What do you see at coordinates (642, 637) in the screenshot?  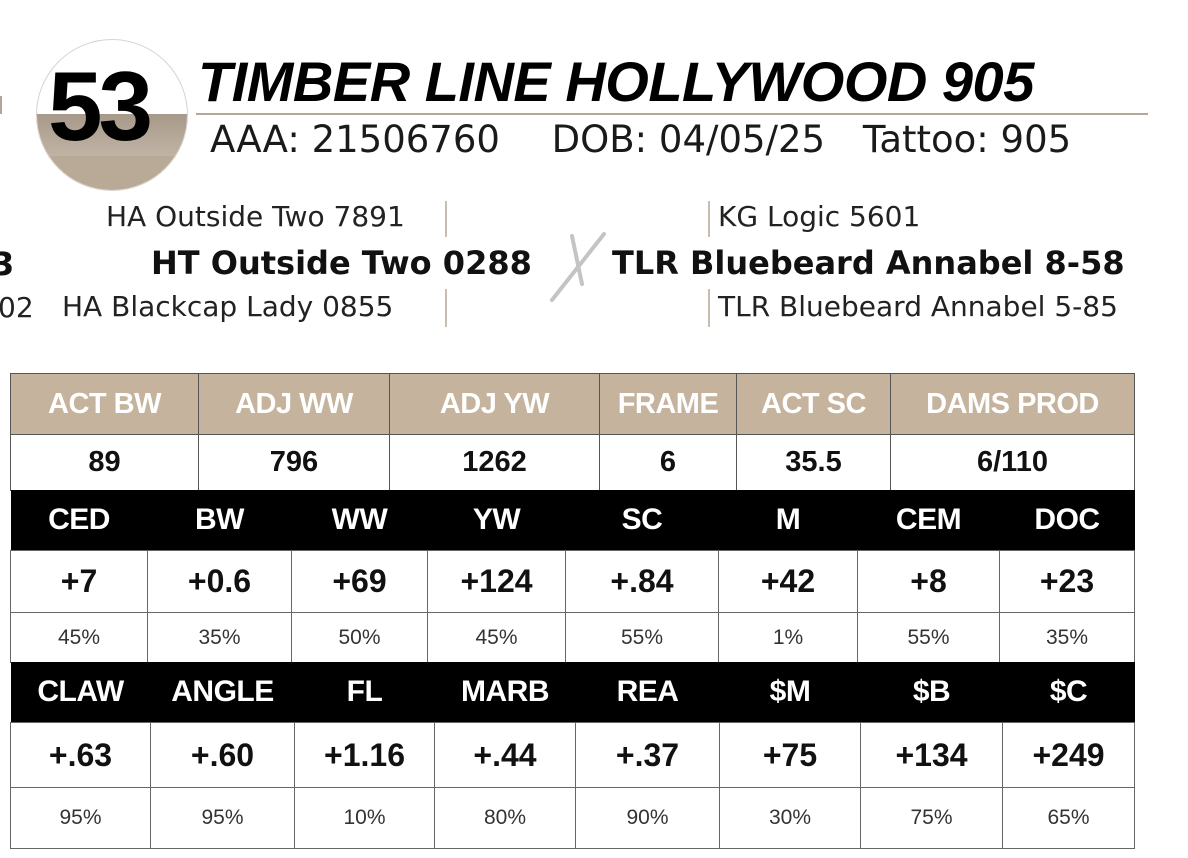 I see `percentile-sc: 55%` at bounding box center [642, 637].